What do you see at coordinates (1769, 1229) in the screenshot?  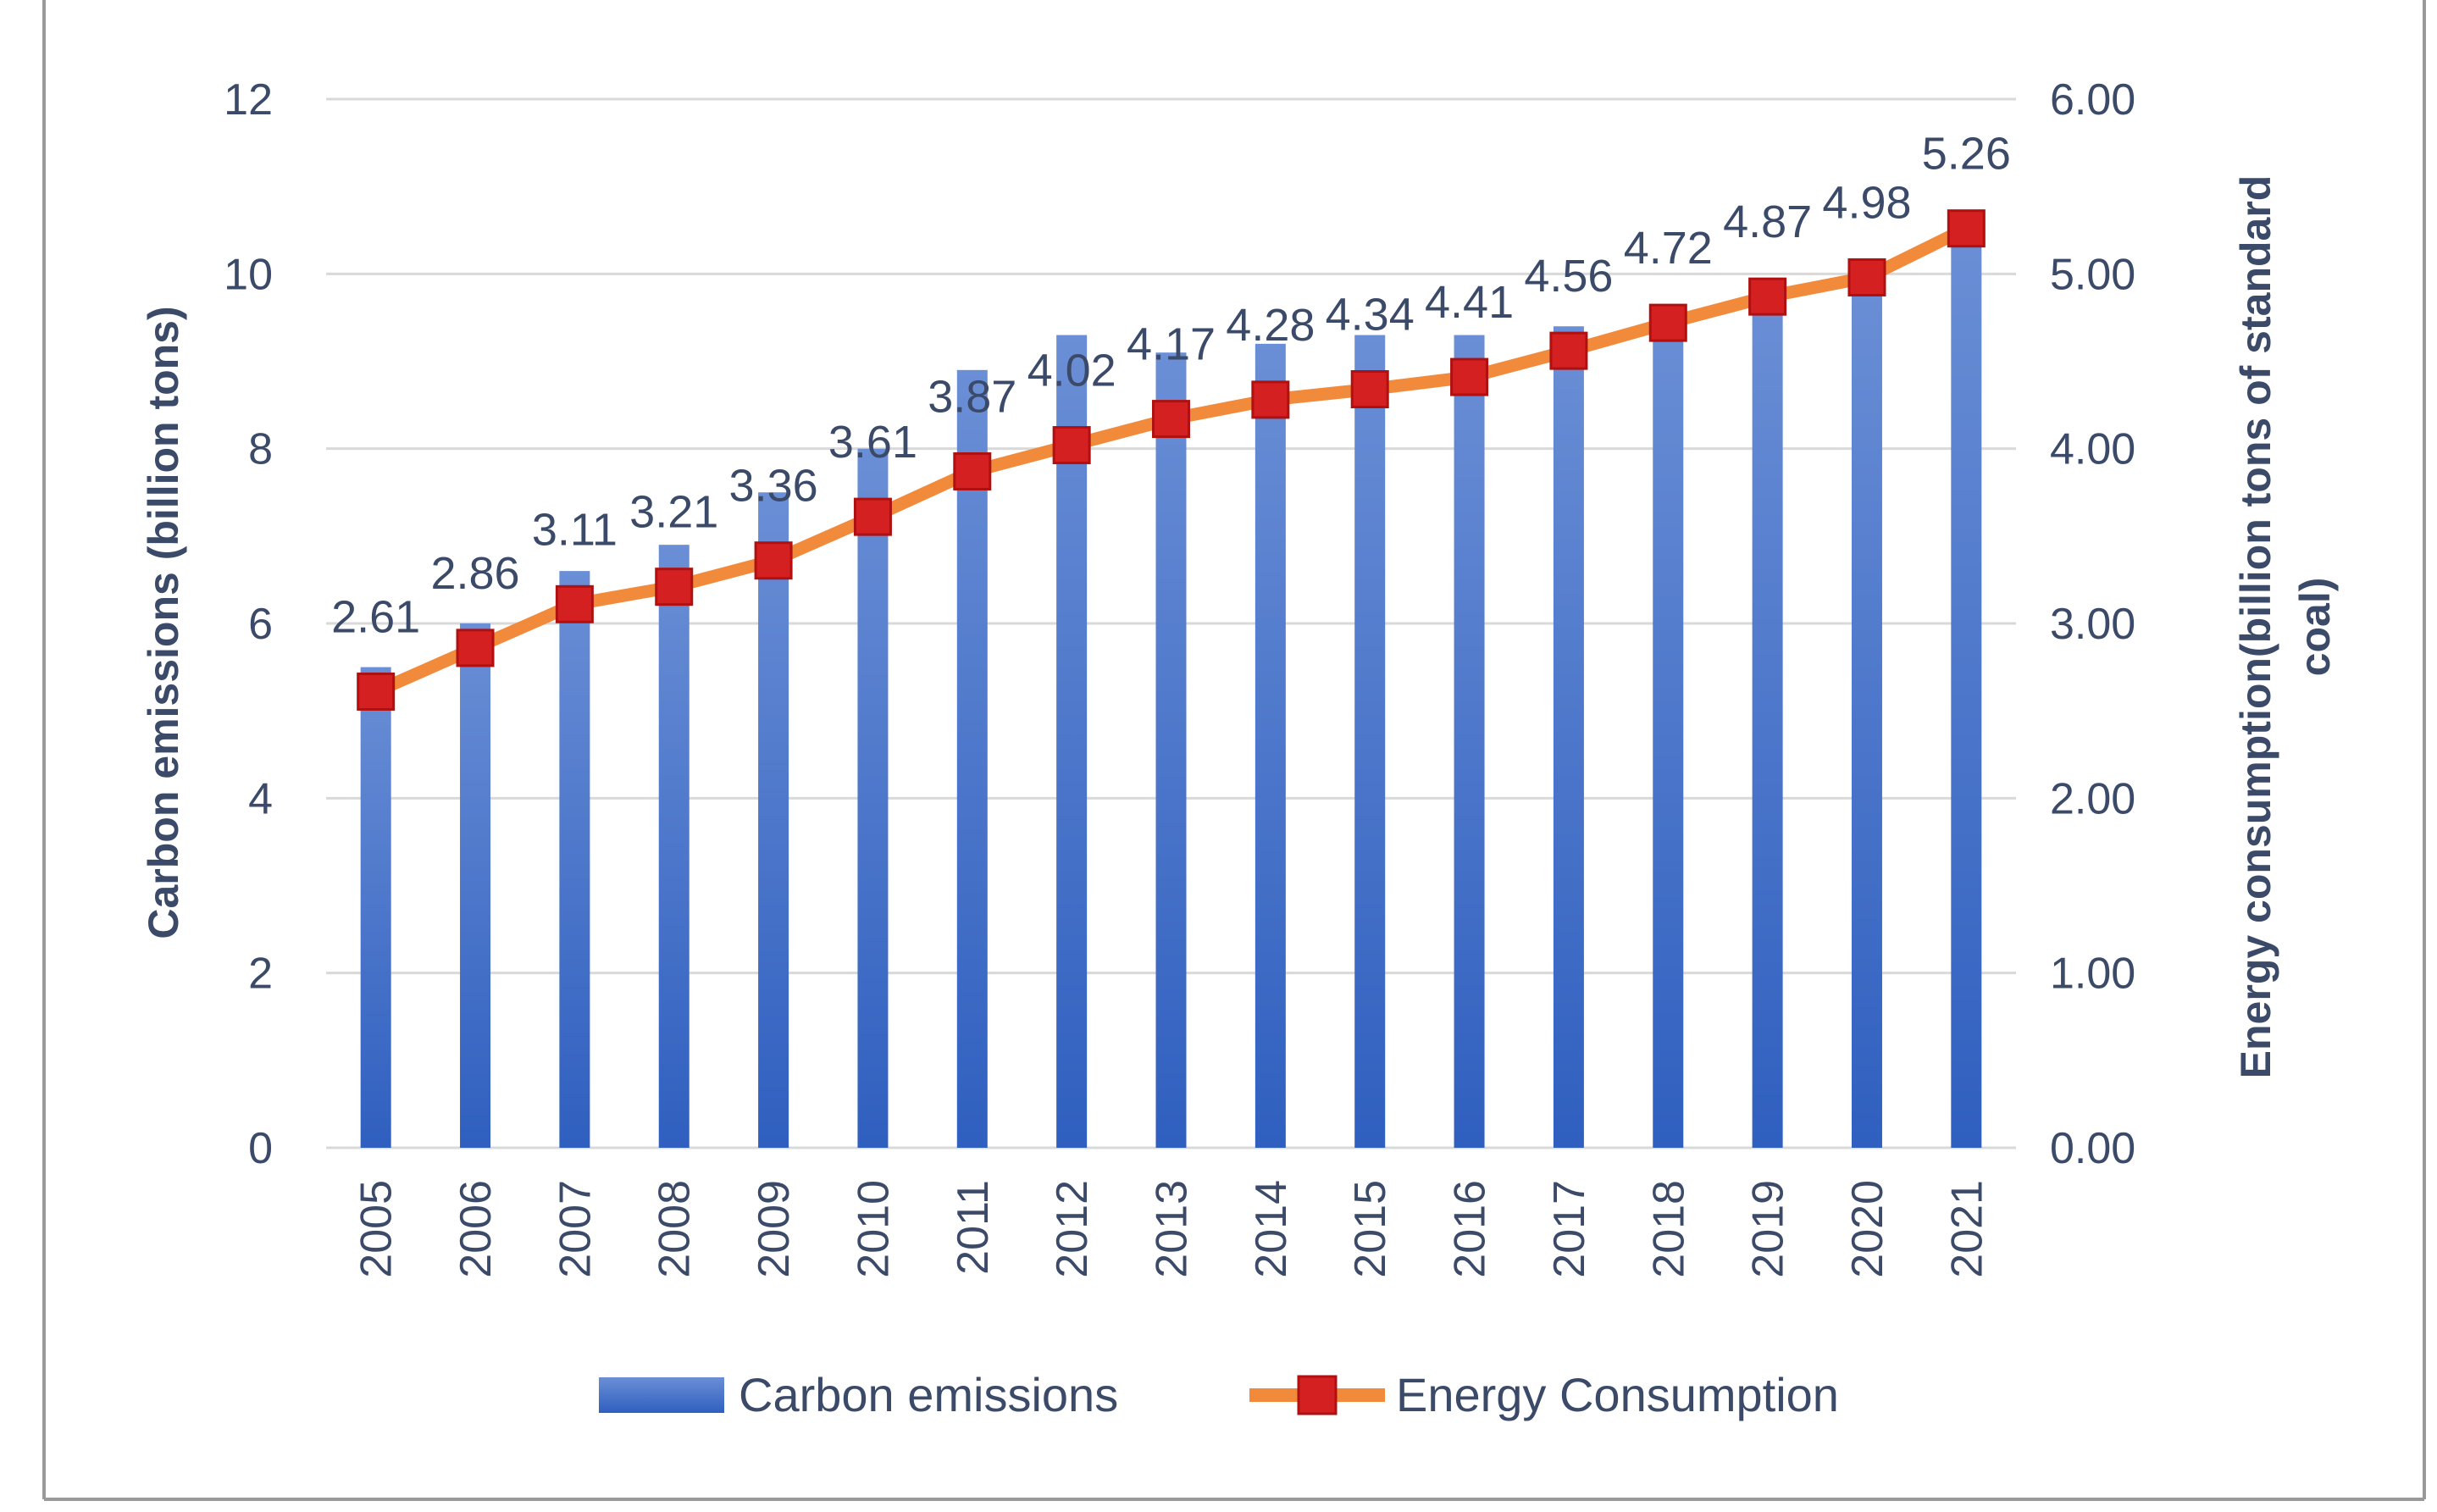 I see `x-tick-label: 2019` at bounding box center [1769, 1229].